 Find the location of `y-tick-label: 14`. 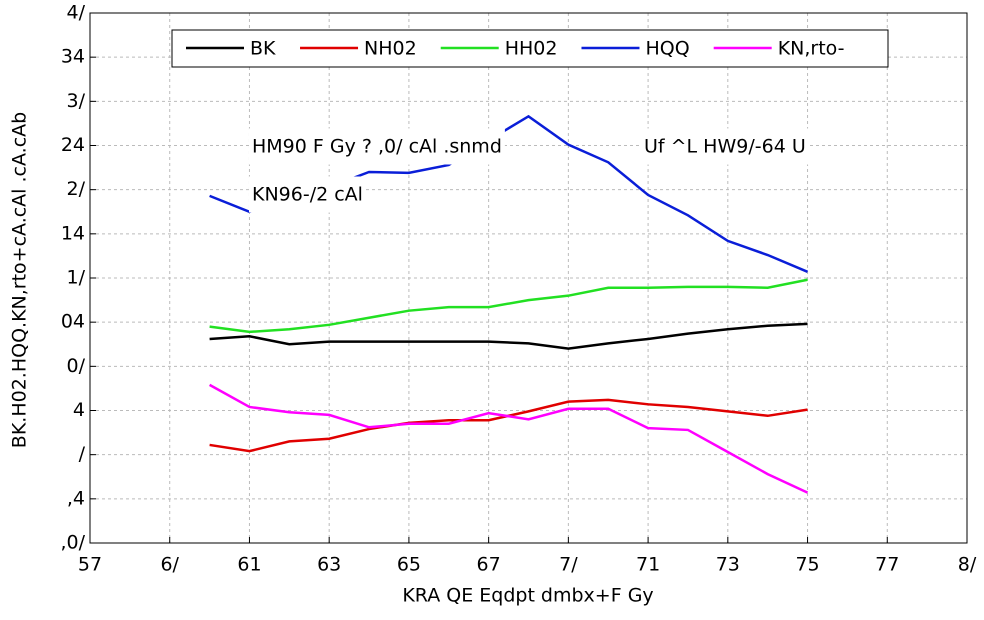

y-tick-label: 14 is located at coordinates (73, 233).